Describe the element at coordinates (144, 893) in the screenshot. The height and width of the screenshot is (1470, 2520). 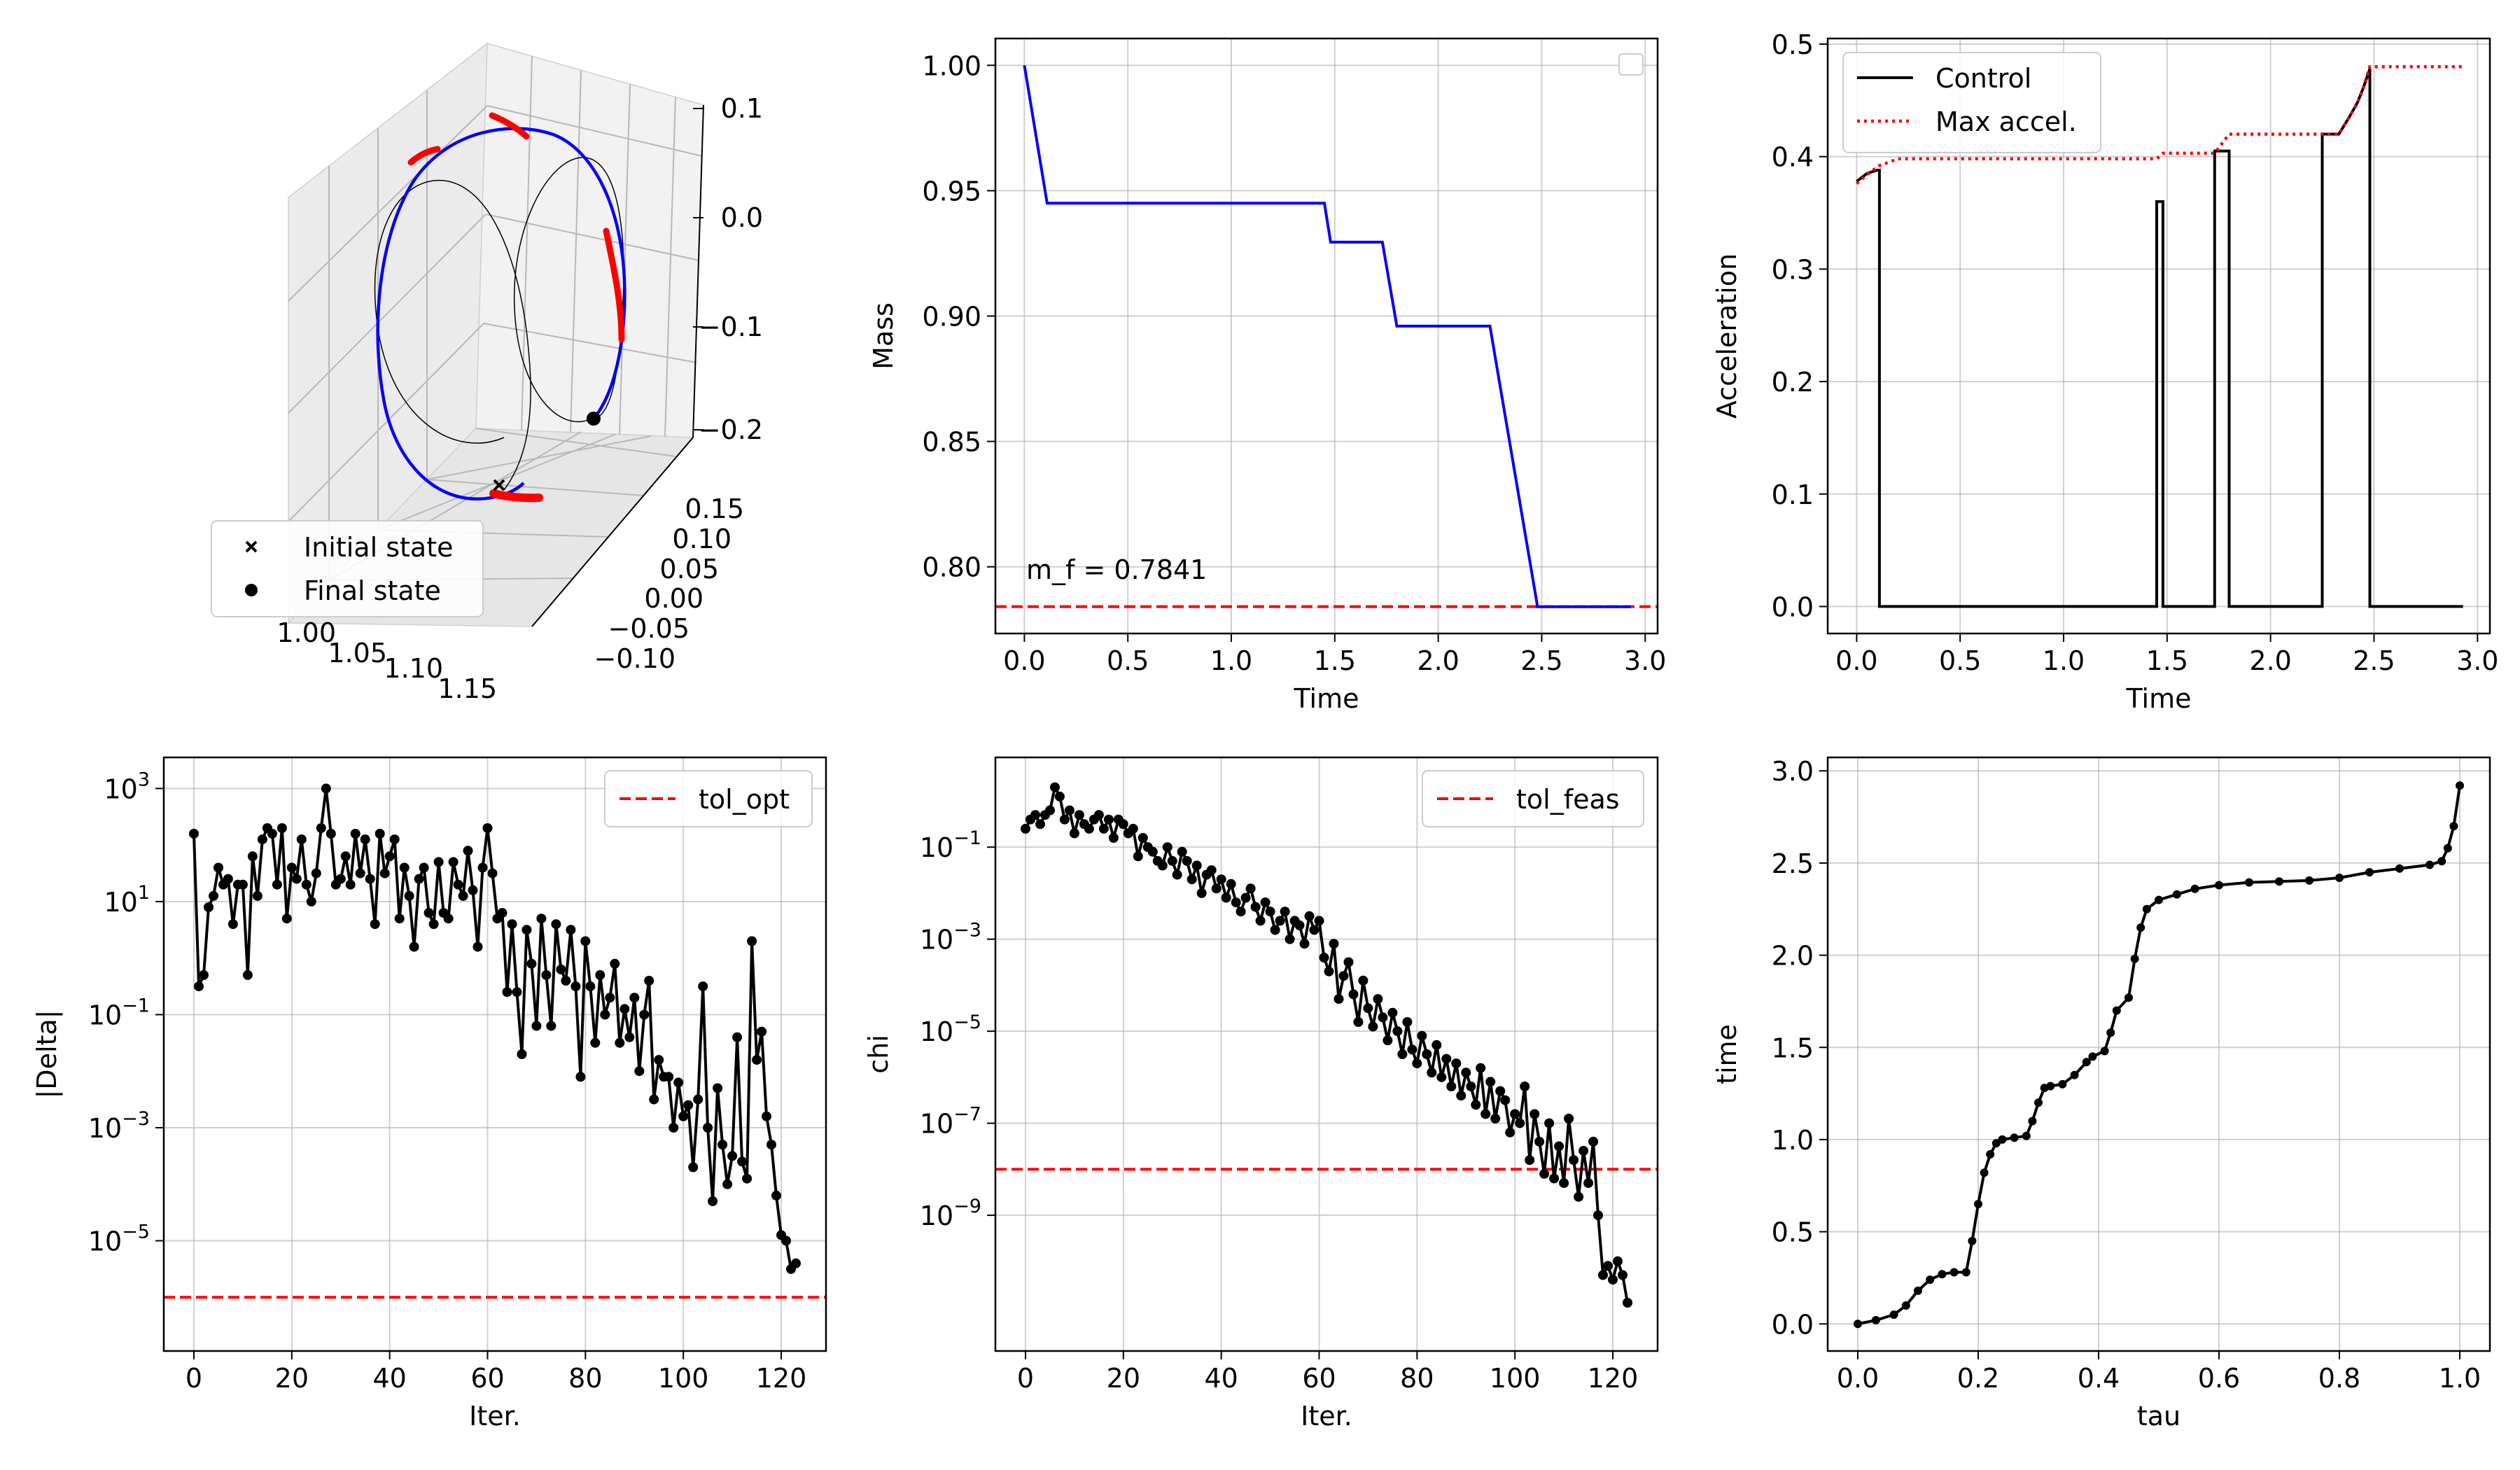
I see `y-tick-exponent: 1` at that location.